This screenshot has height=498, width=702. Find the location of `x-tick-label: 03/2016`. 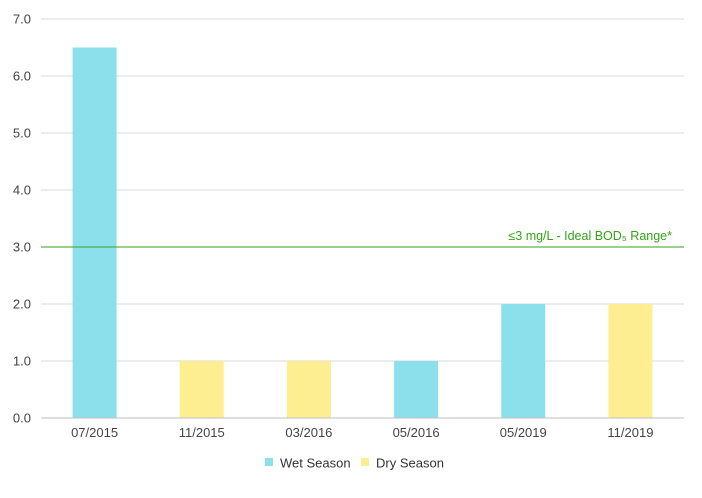

x-tick-label: 03/2016 is located at coordinates (308, 432).